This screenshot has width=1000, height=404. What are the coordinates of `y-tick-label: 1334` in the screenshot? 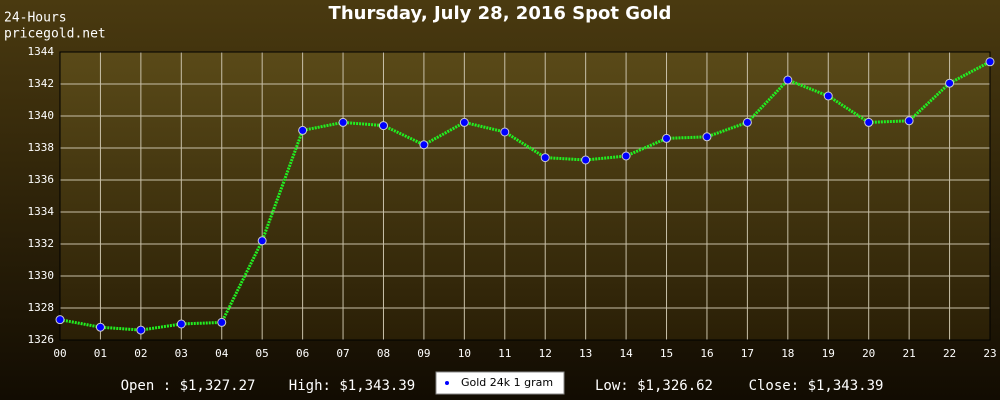 It's located at (41, 211).